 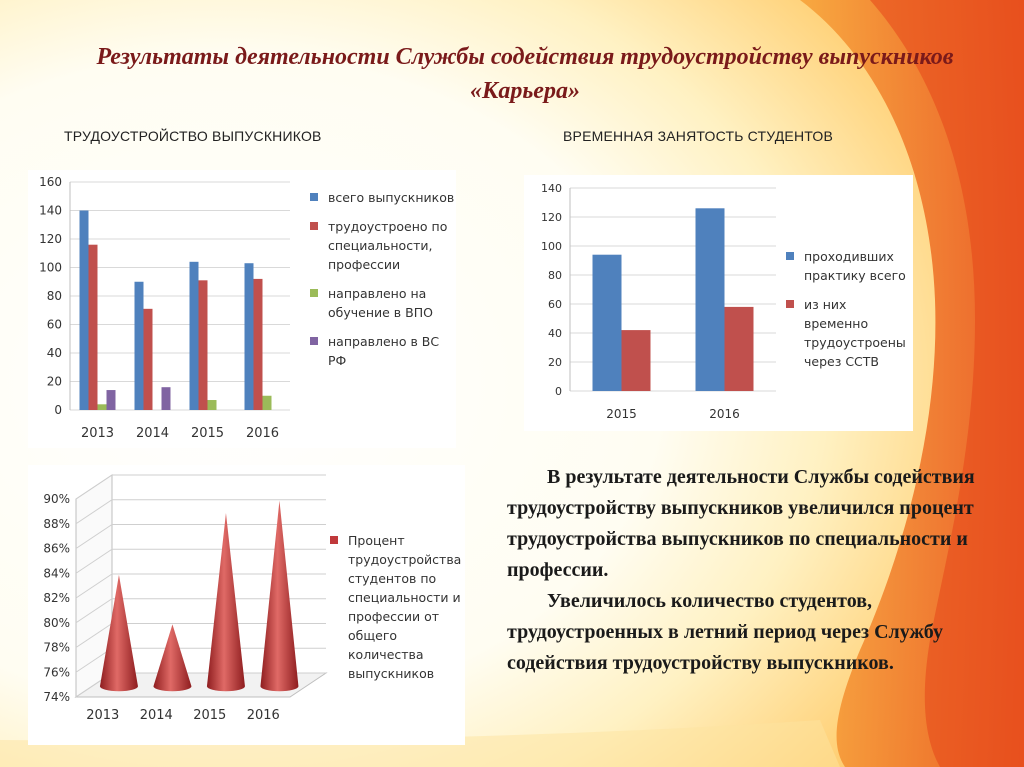 I want to click on temporary-xtick-label: 2015, so click(x=621, y=414).